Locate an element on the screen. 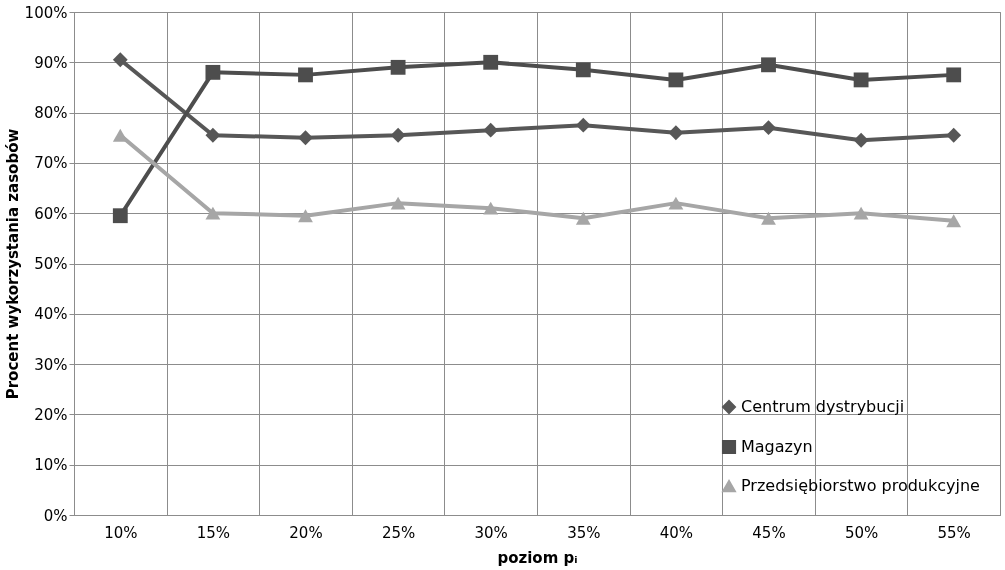 This screenshot has width=1005, height=570. x-tick-label: 25% is located at coordinates (398, 532).